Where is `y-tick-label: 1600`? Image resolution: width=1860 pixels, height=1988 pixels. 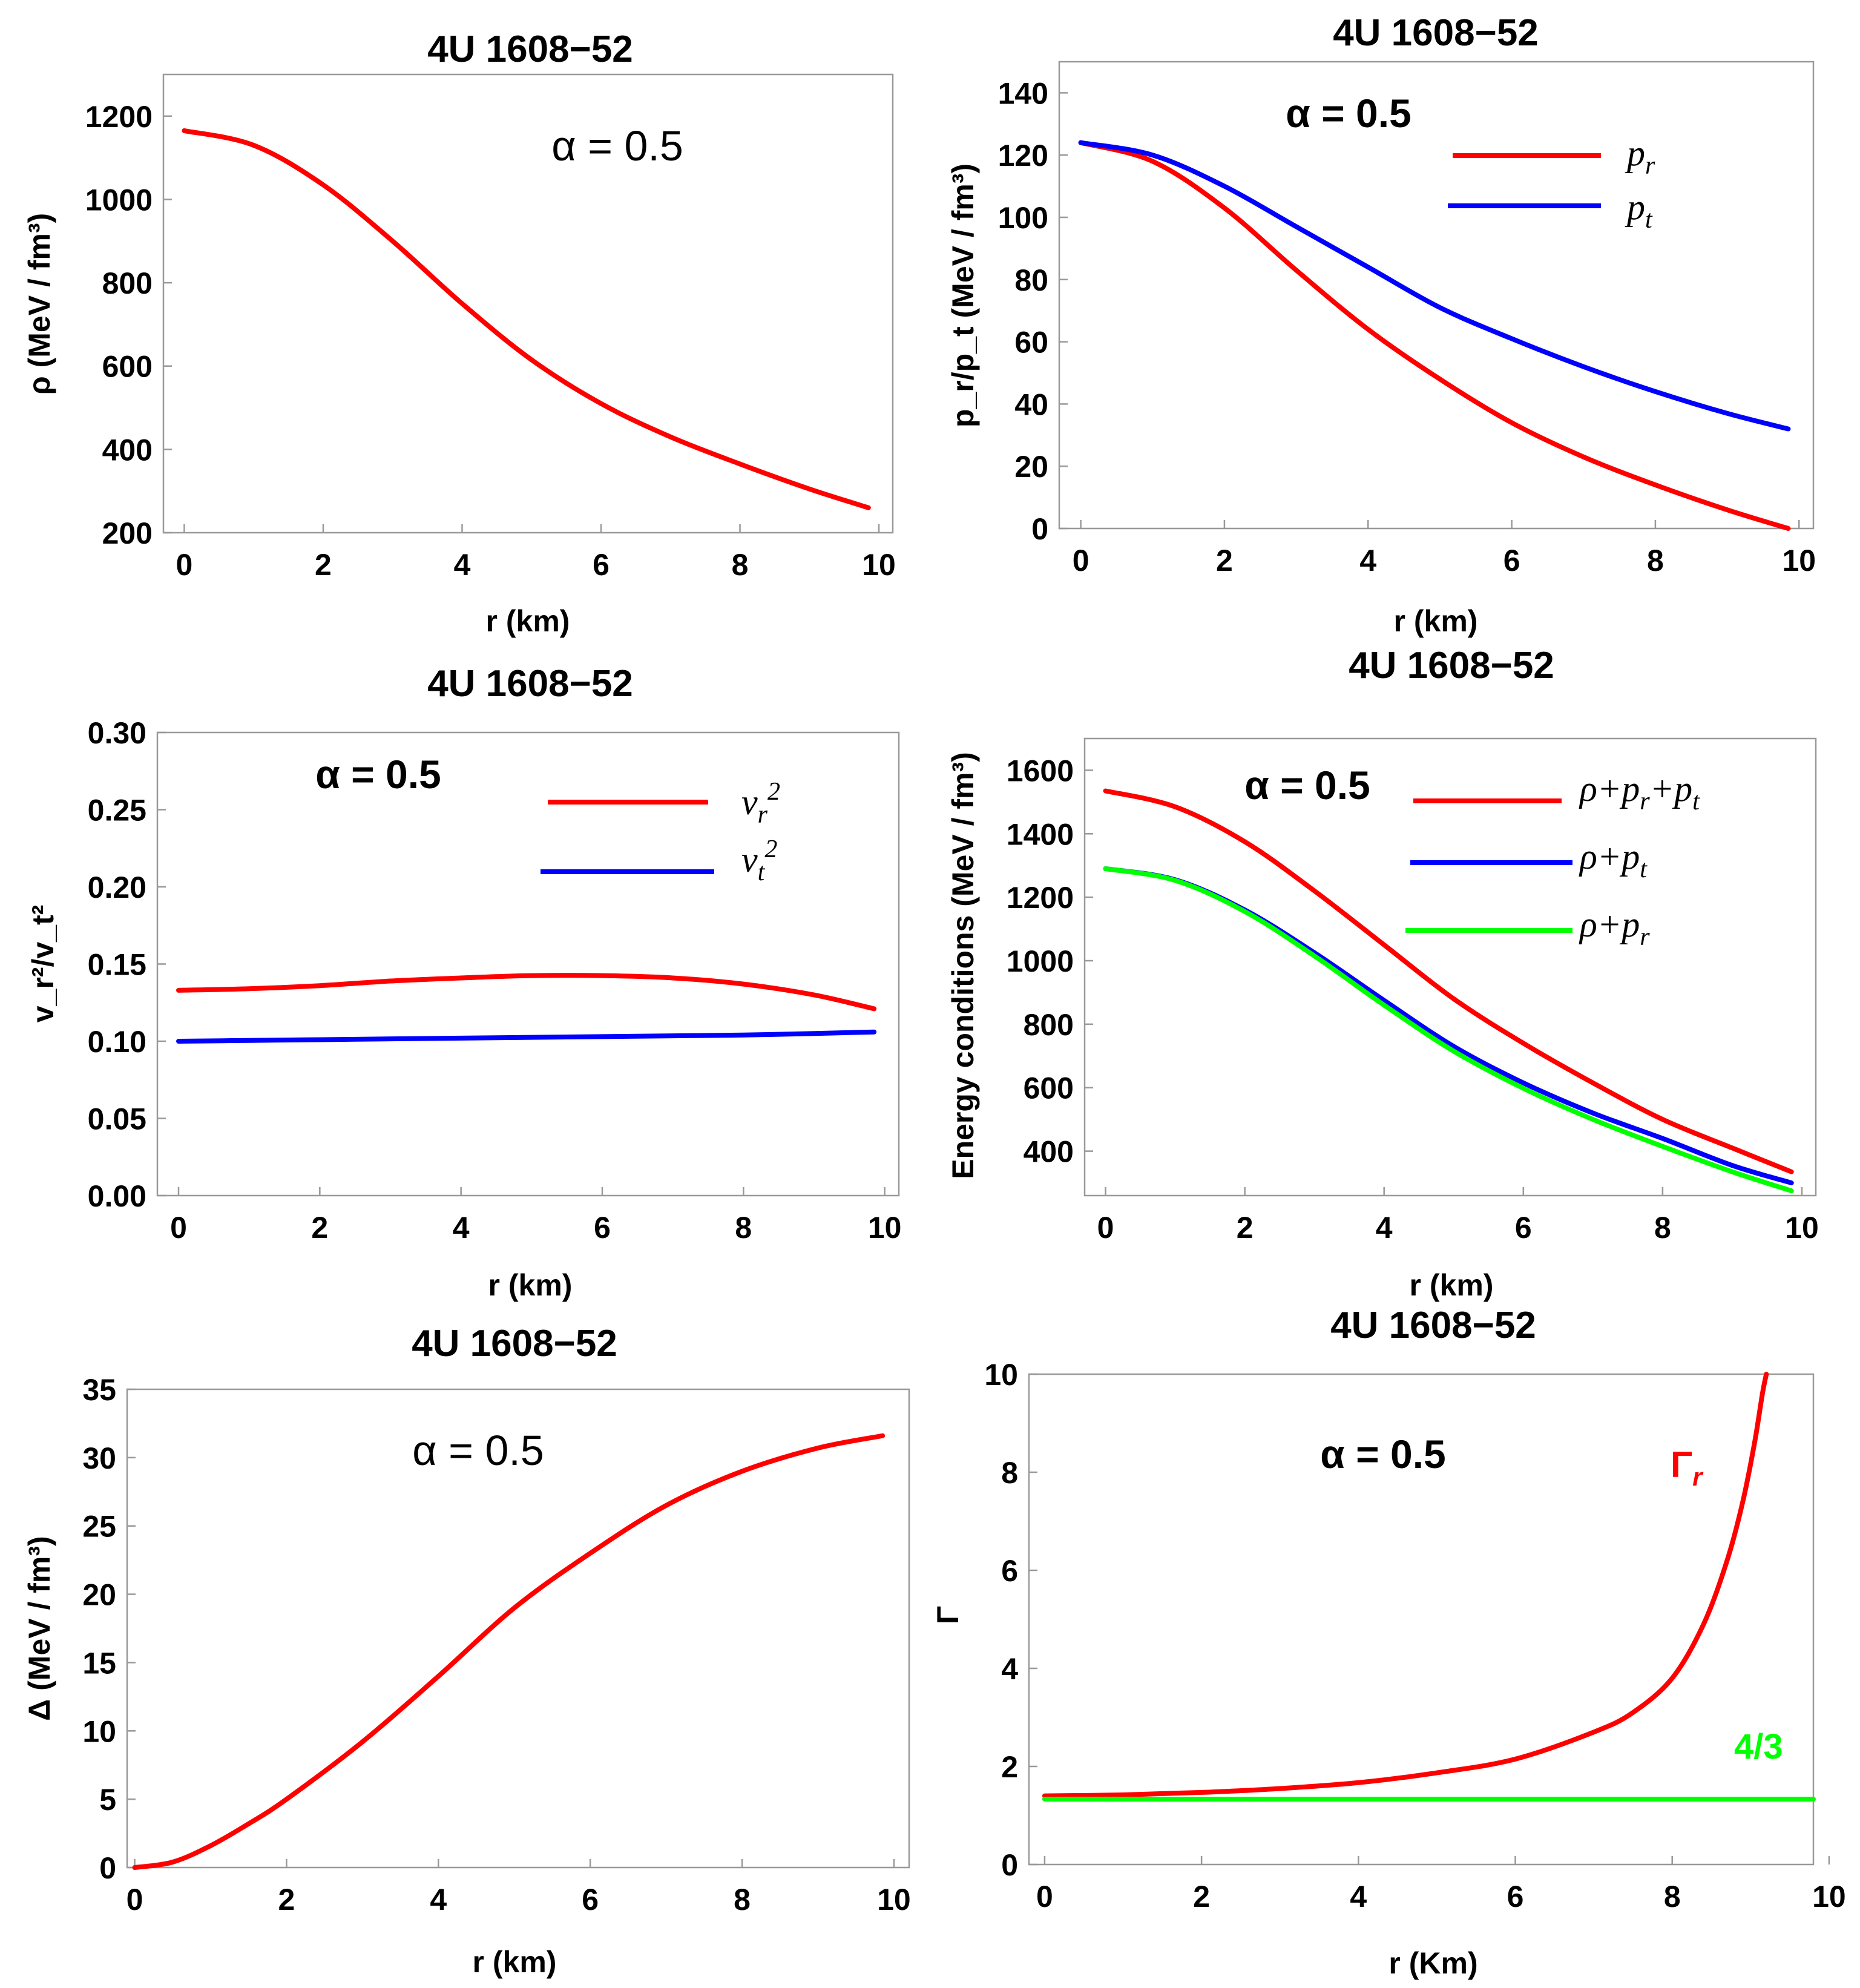
y-tick-label: 1600 is located at coordinates (1040, 771).